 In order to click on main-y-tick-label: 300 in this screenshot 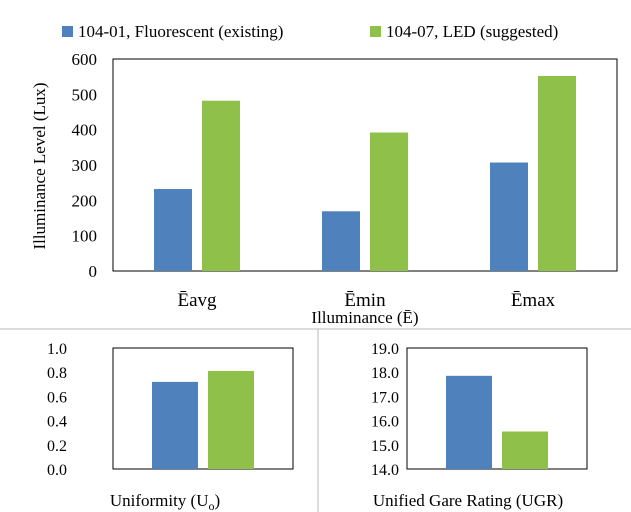, I will do `click(85, 165)`.